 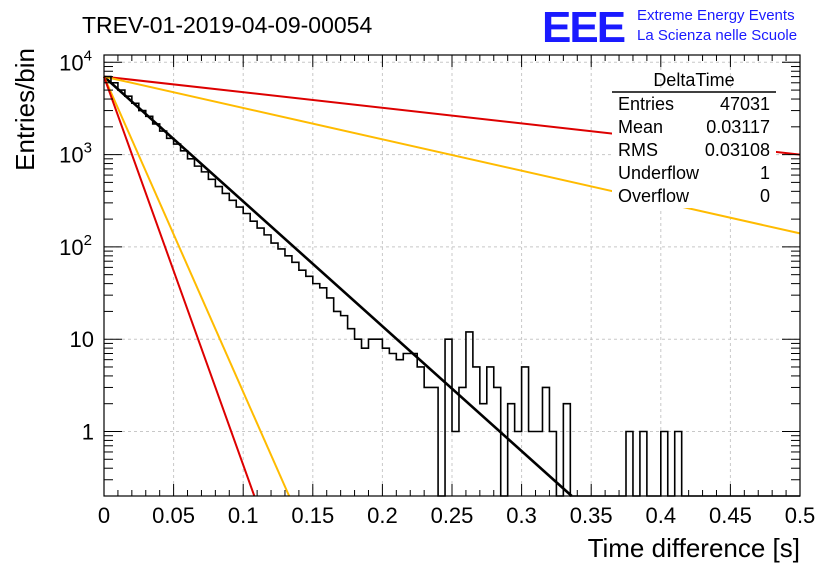 What do you see at coordinates (717, 35) in the screenshot?
I see `logo-line-2: La Scienza nelle Scuole` at bounding box center [717, 35].